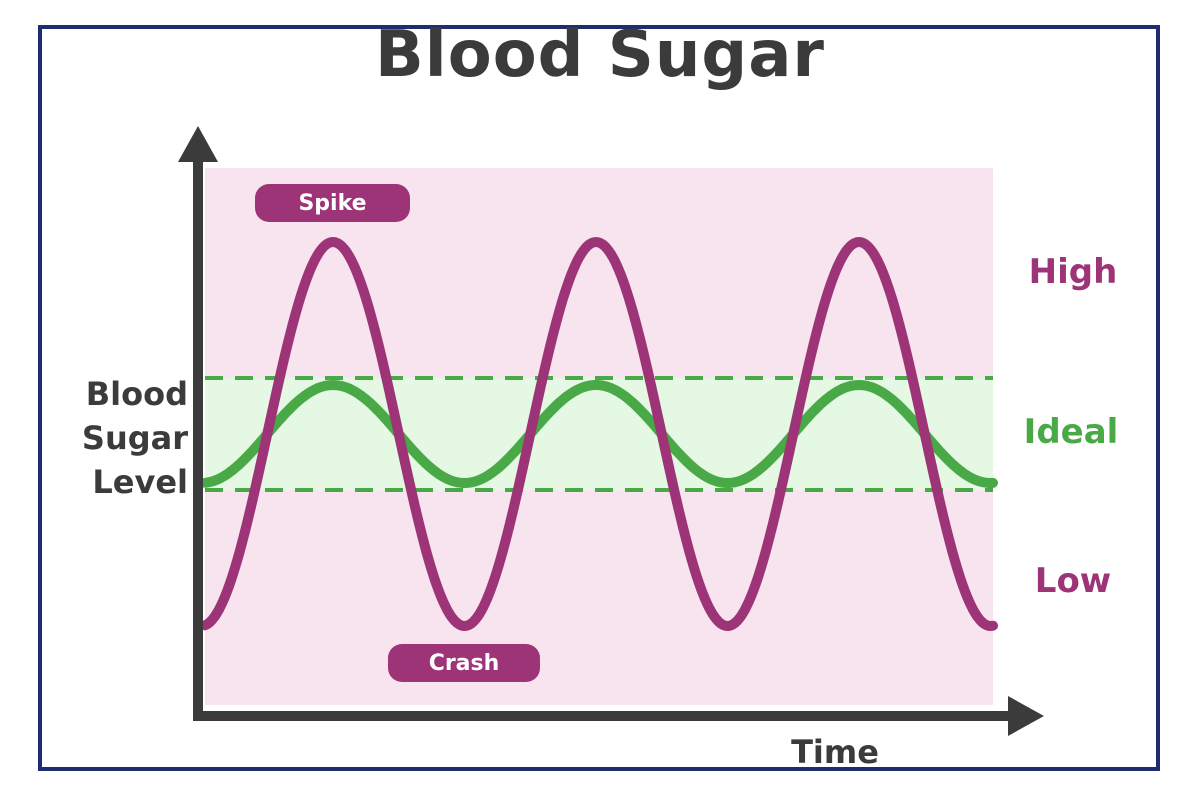 The height and width of the screenshot is (800, 1200). What do you see at coordinates (198, 144) in the screenshot?
I see `y-axis-arrow` at bounding box center [198, 144].